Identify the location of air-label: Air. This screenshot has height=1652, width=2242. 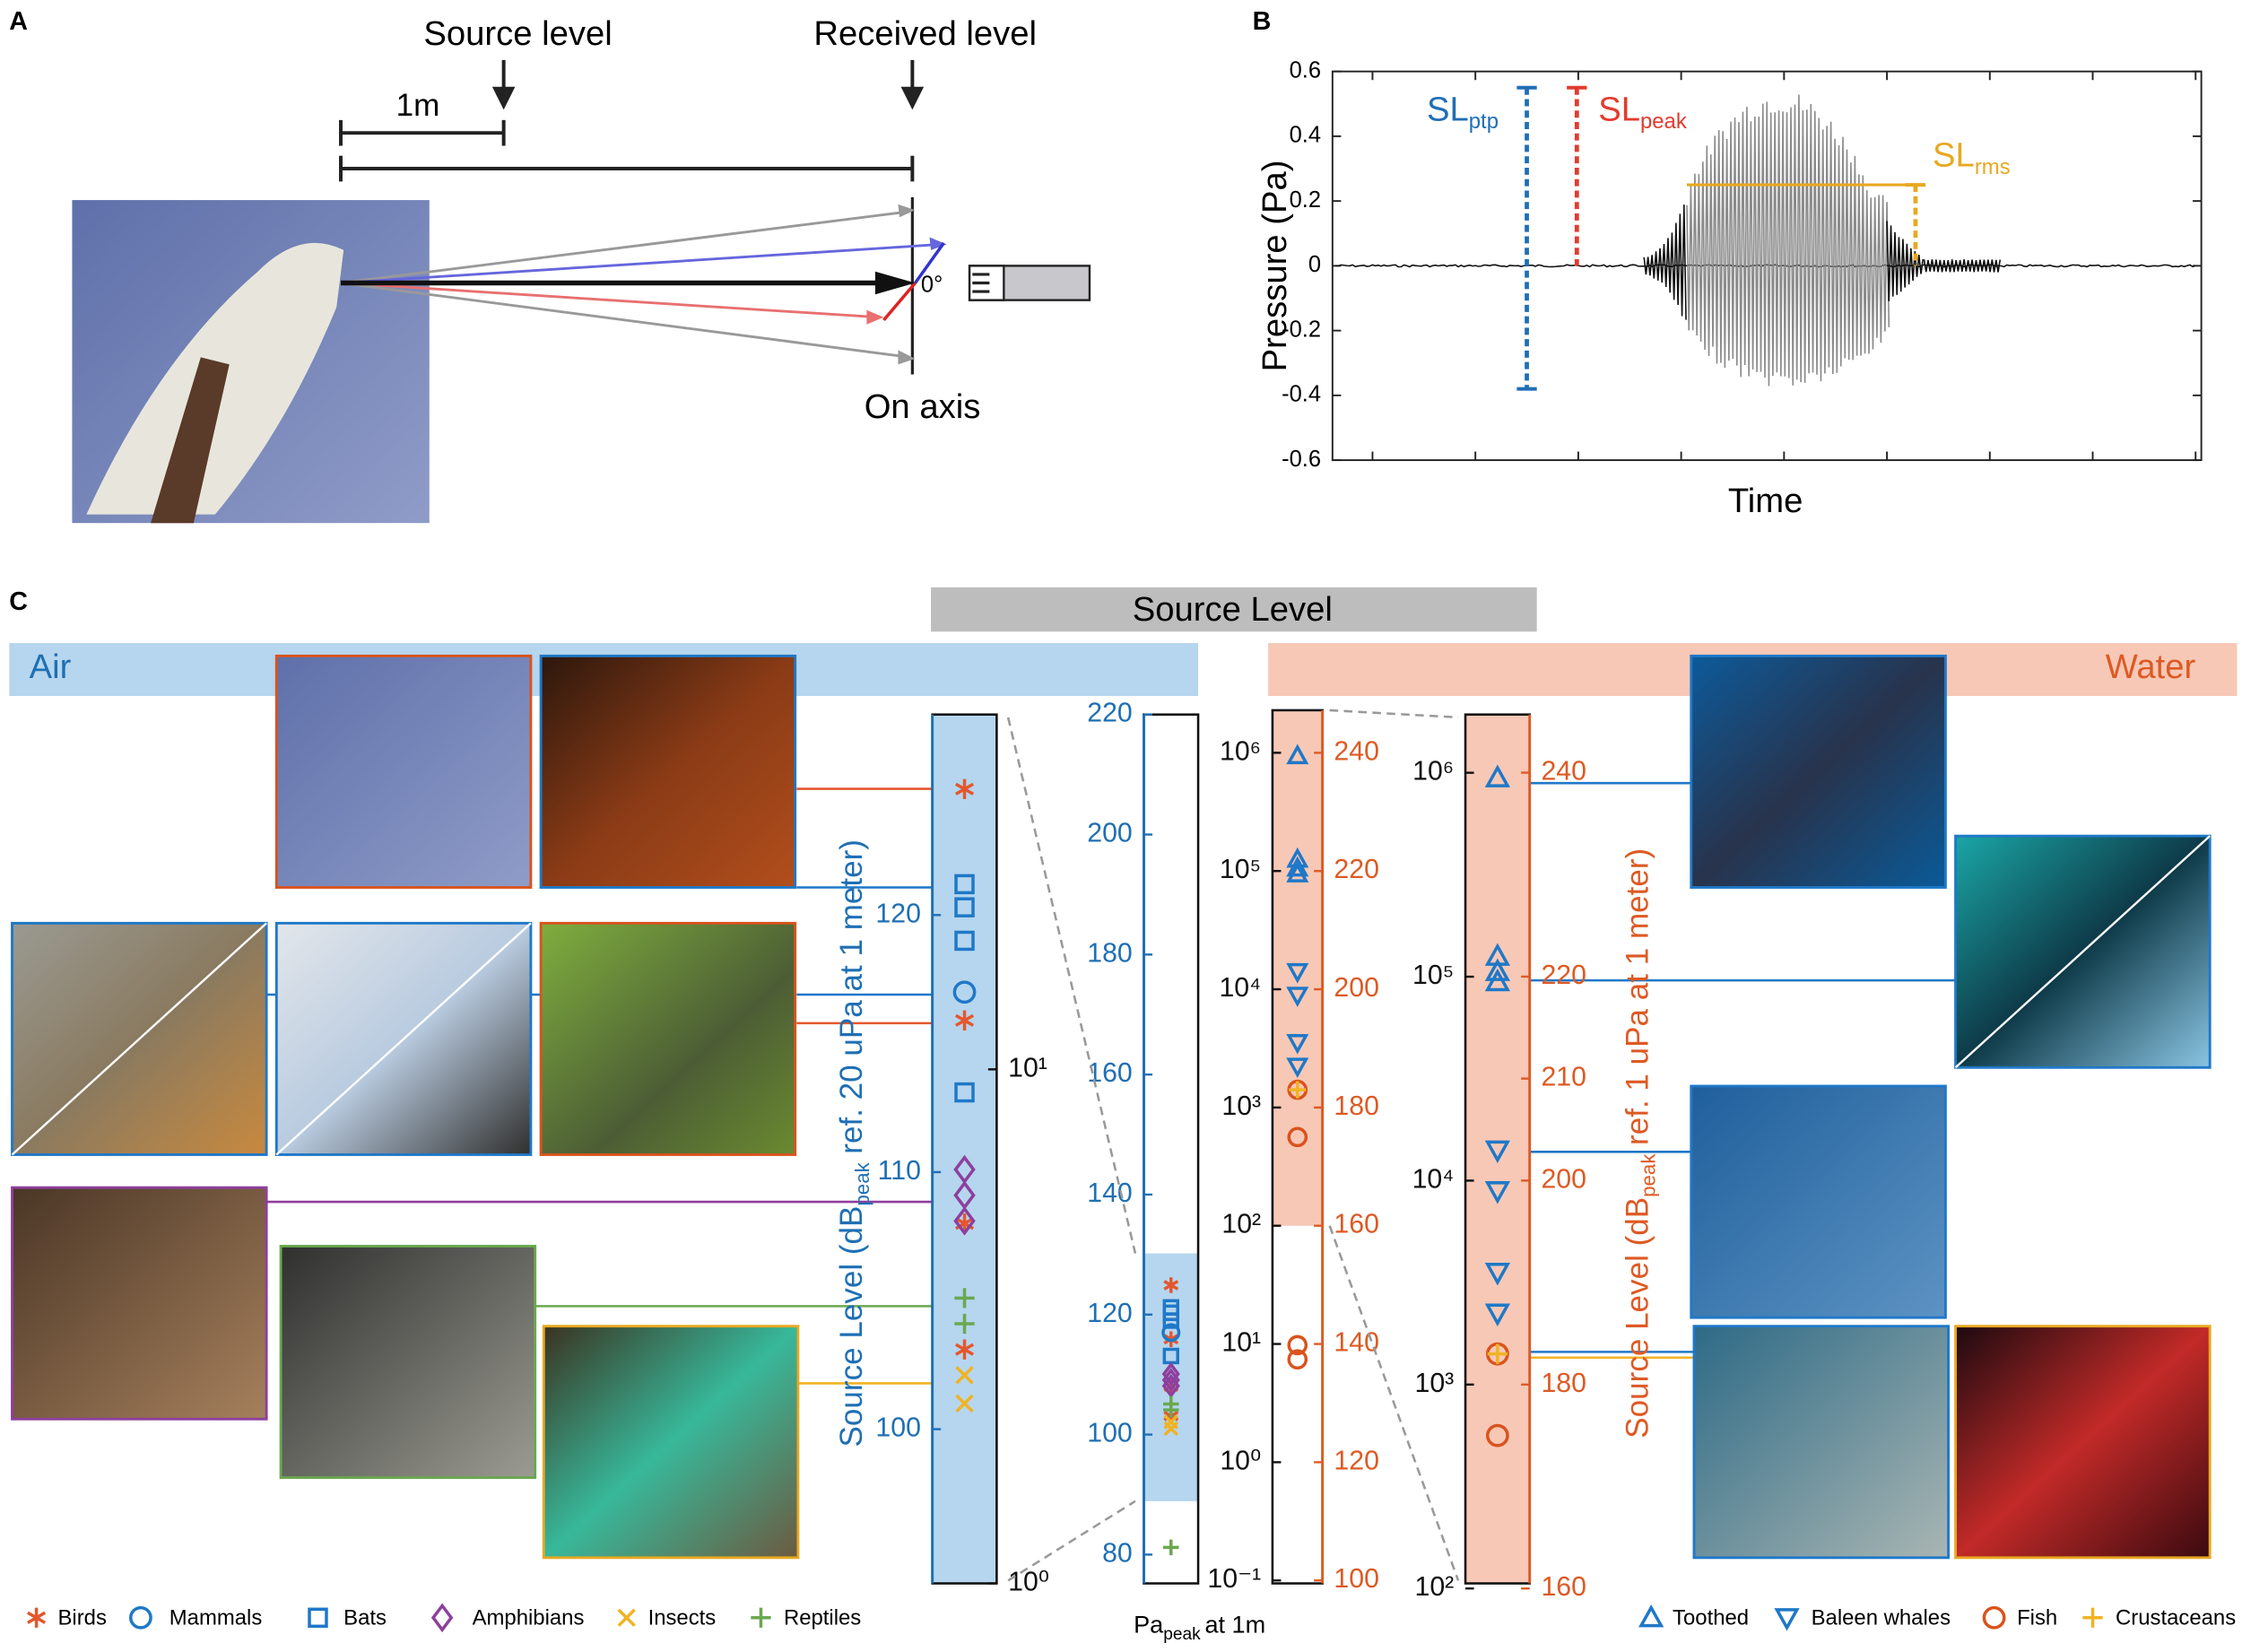
(51, 667).